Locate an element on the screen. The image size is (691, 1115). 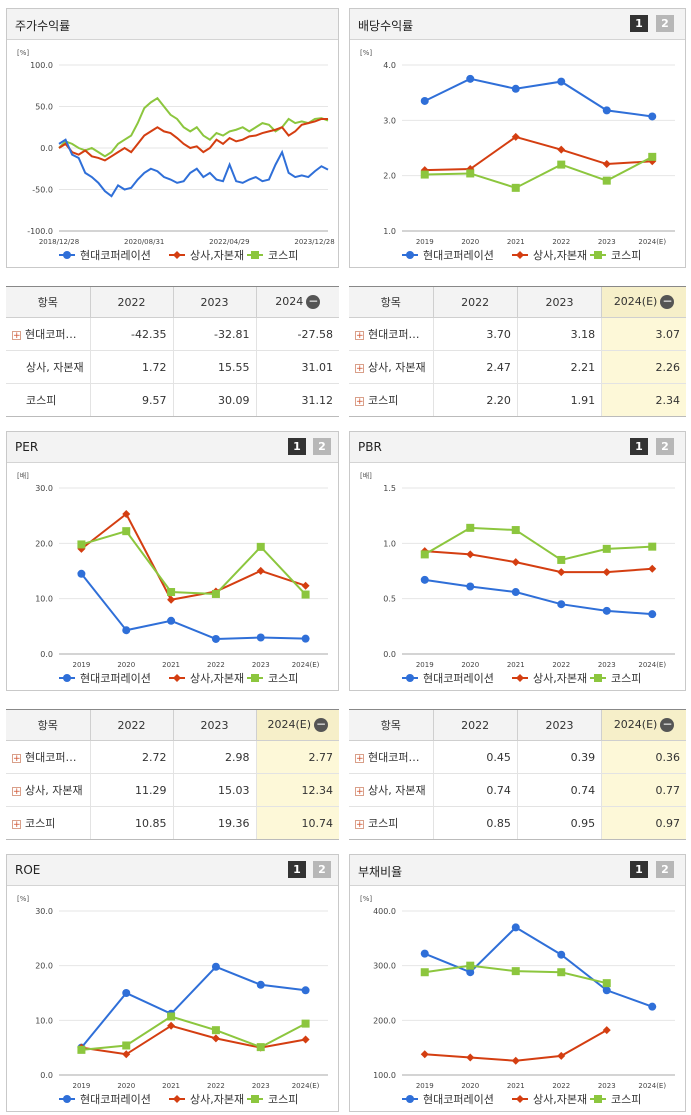
table-row: + 현대코퍼… -42.35 -32.81 -27.58 is located at coordinates (172, 334).